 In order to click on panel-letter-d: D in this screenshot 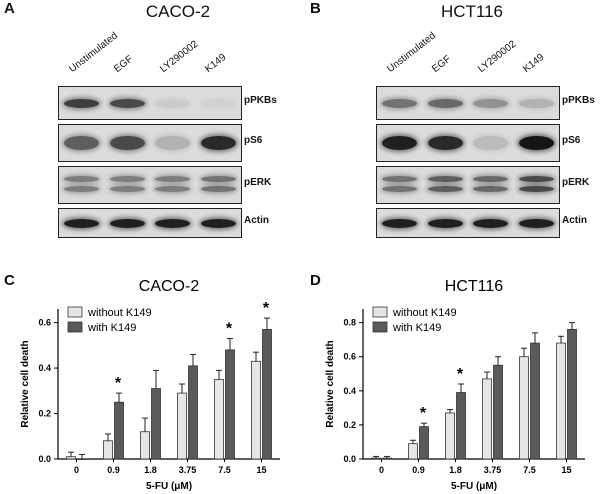, I will do `click(315, 280)`.